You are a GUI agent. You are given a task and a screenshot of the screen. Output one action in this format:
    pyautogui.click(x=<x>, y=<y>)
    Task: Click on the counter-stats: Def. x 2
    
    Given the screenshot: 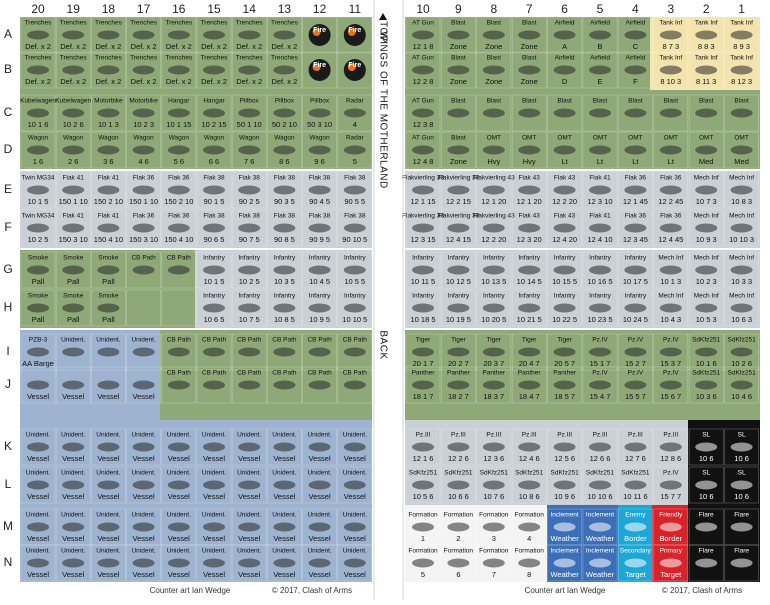 What is the action you would take?
    pyautogui.click(x=179, y=81)
    